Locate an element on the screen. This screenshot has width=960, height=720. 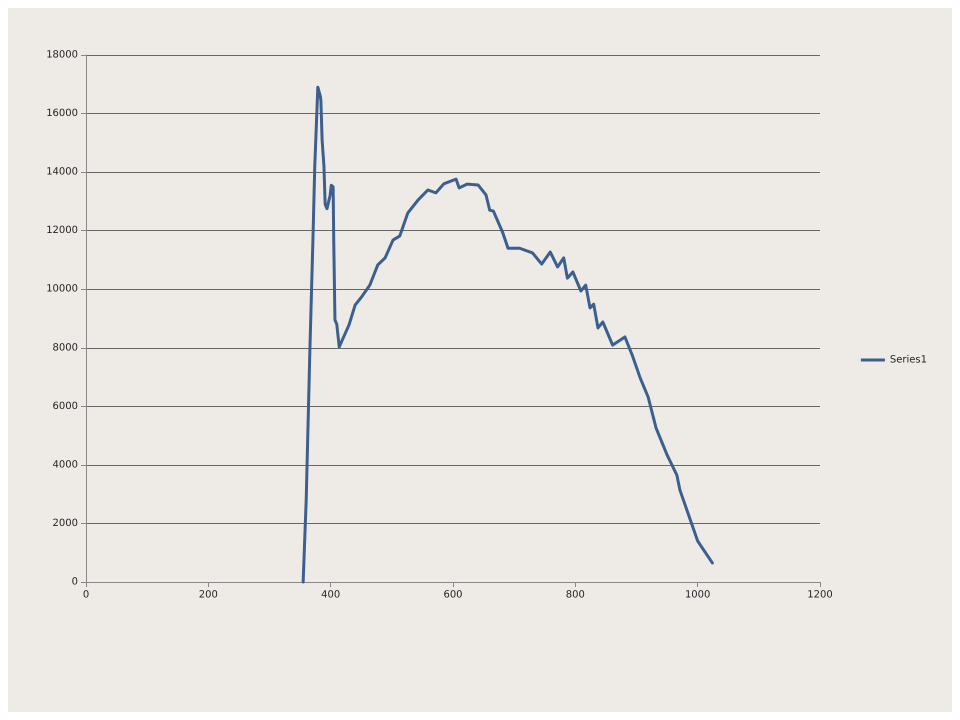
x-tick-label: 800 is located at coordinates (575, 595).